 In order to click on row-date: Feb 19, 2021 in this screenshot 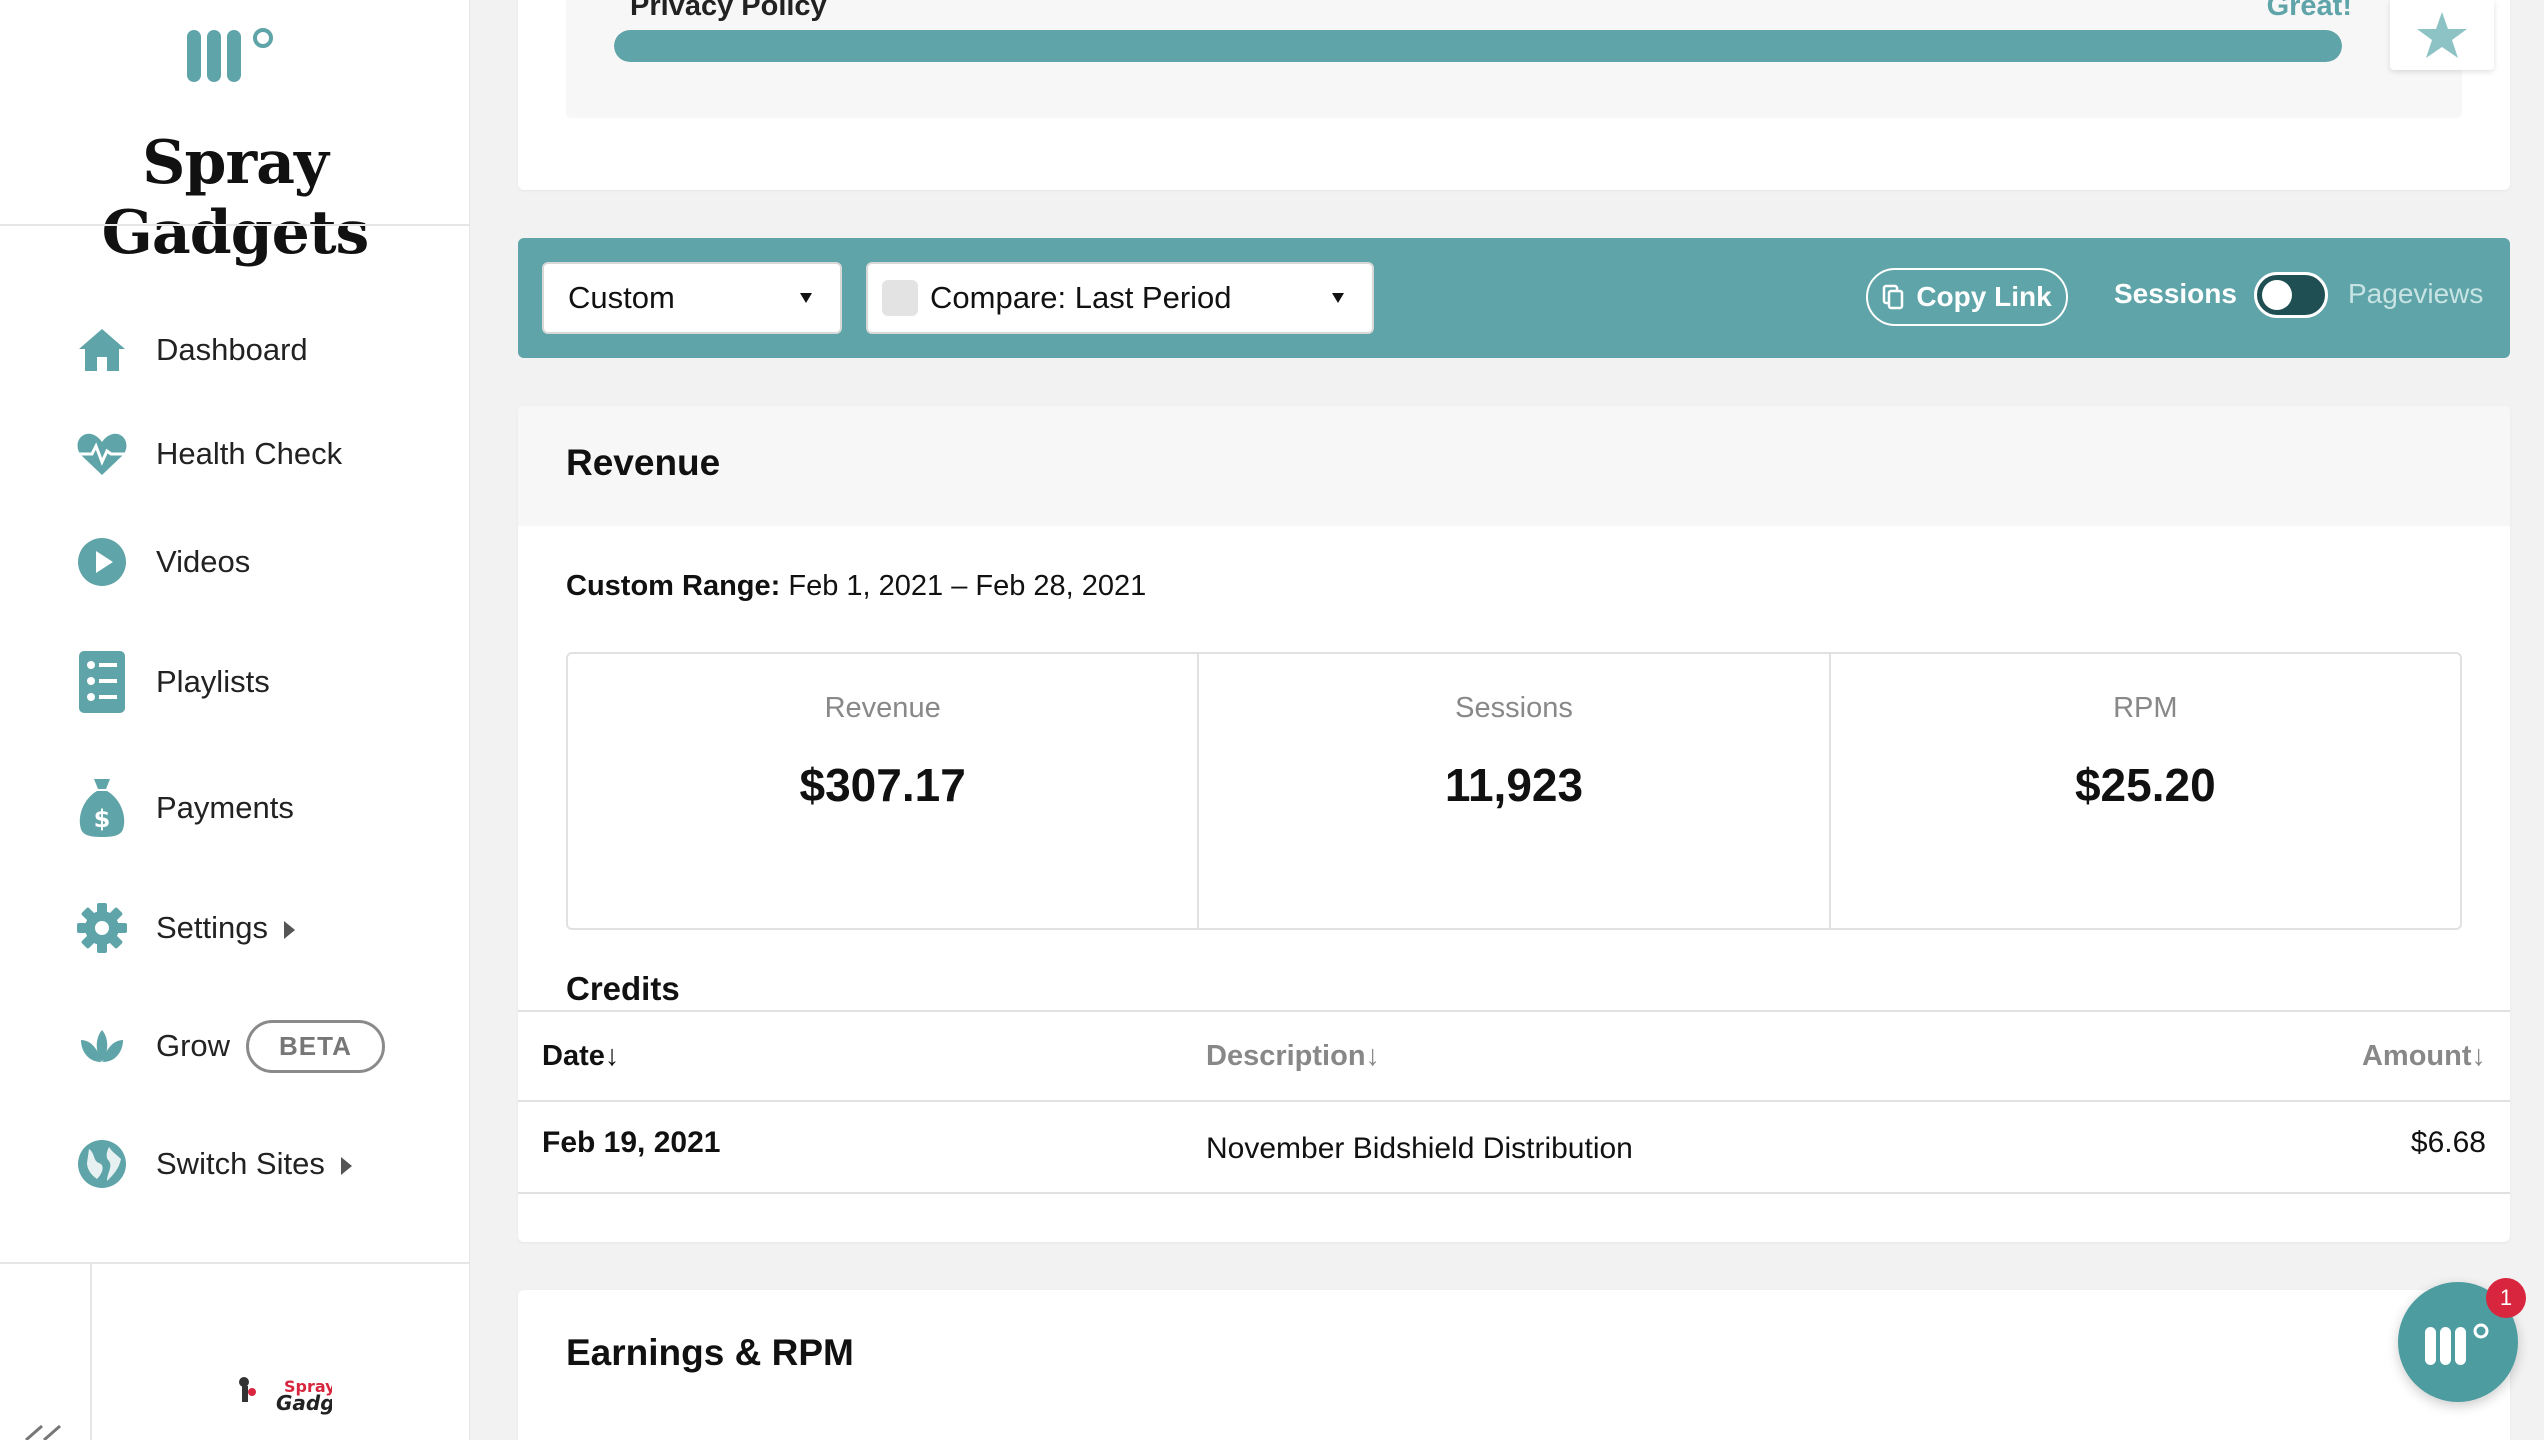, I will do `click(631, 1142)`.